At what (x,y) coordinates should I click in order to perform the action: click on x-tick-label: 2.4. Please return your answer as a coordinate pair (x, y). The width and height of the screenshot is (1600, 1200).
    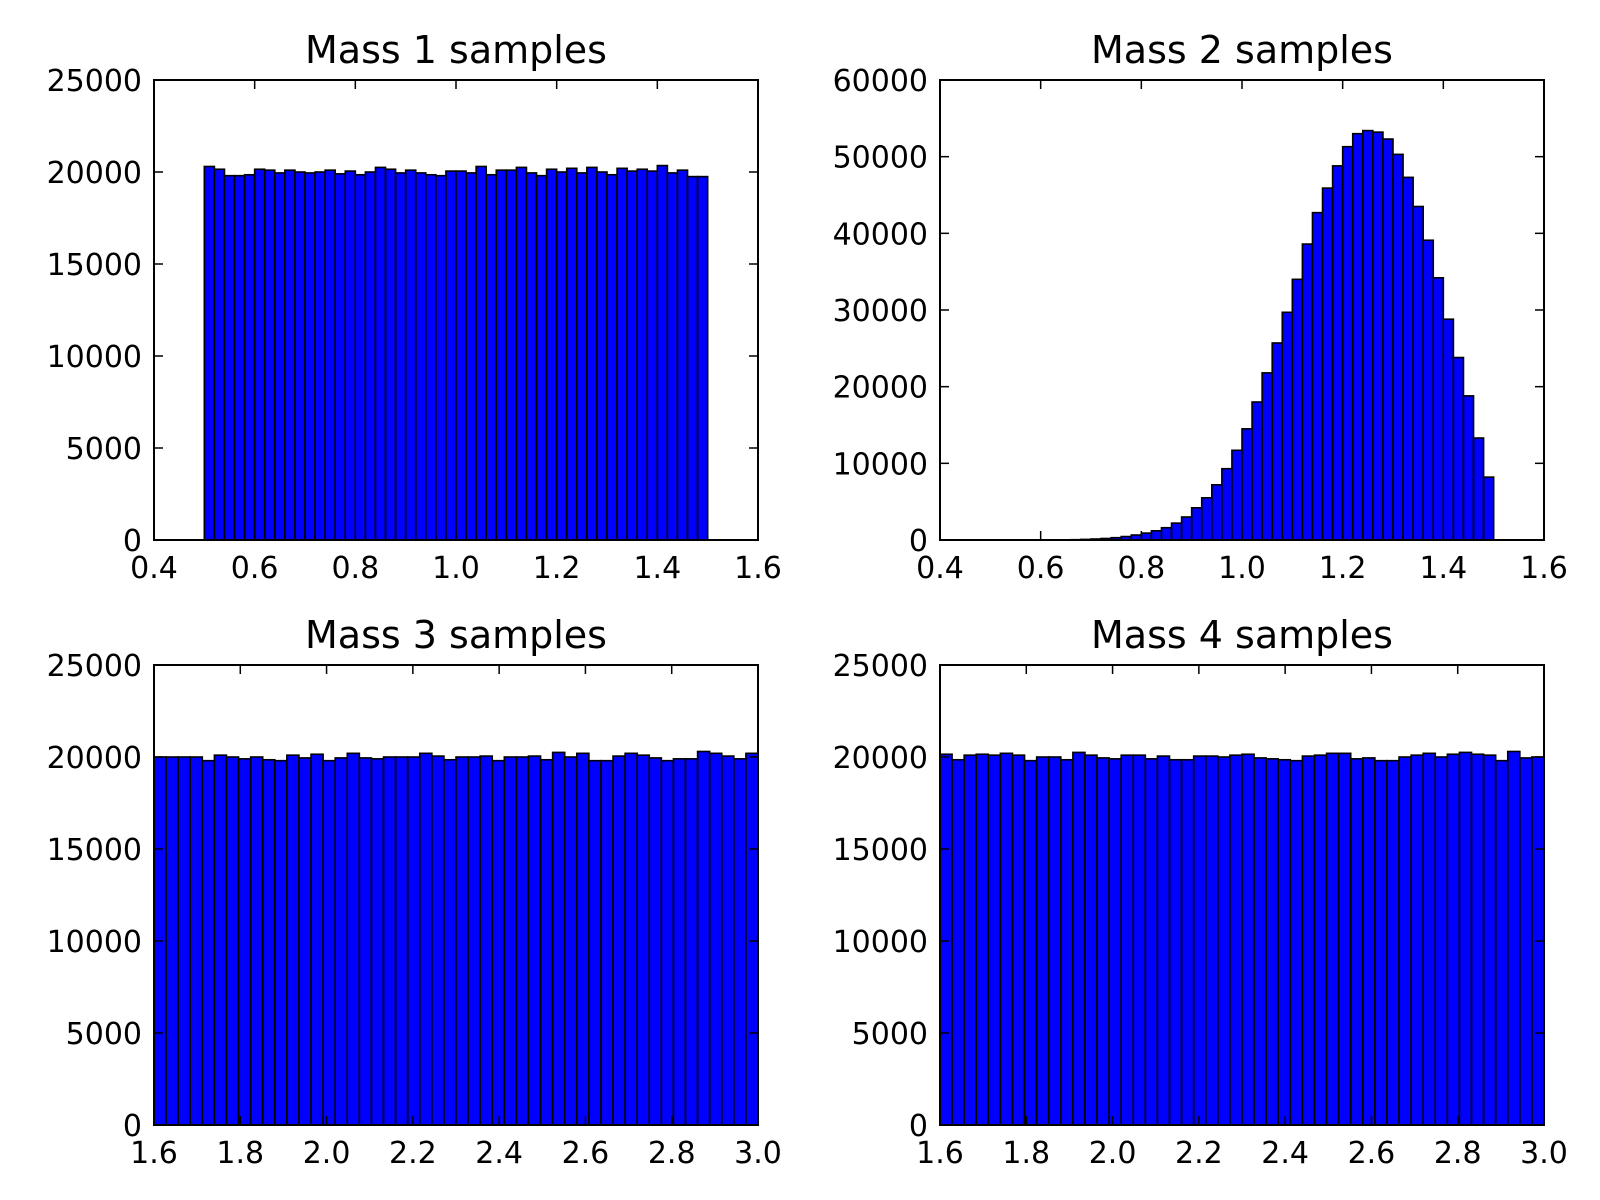
    Looking at the image, I should click on (1285, 1153).